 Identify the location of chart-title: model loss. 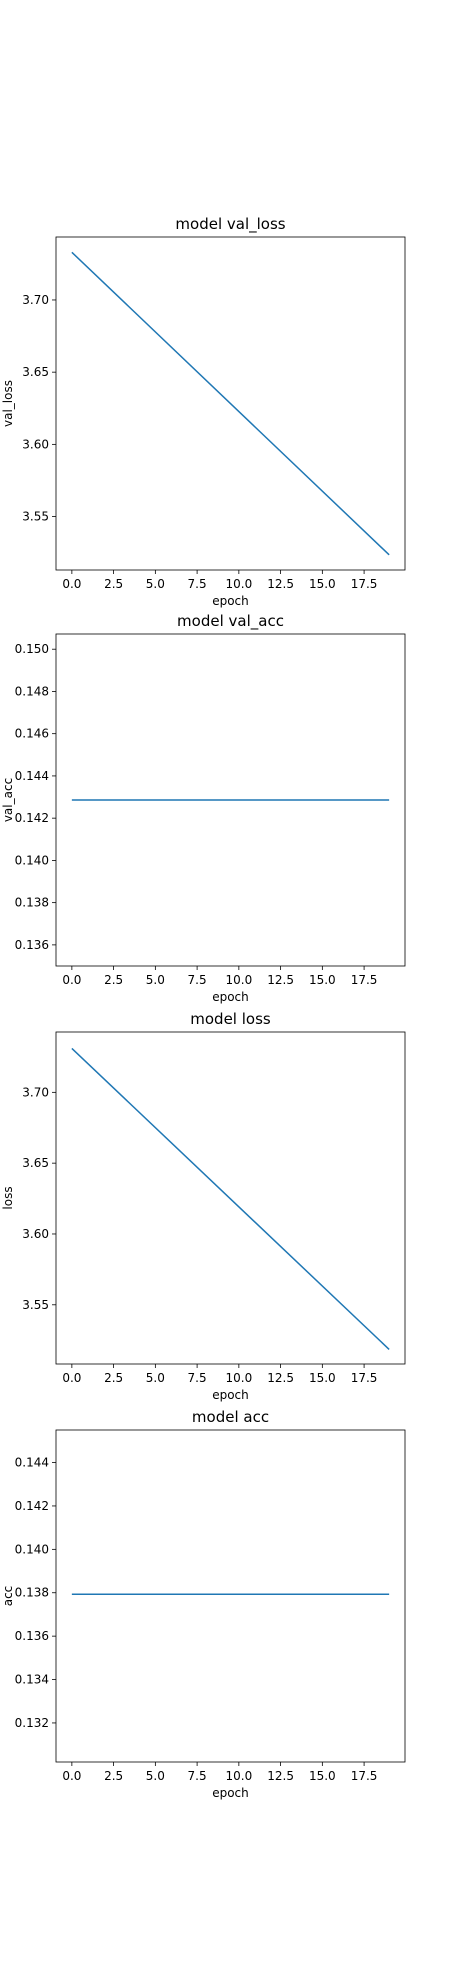
(230, 1019).